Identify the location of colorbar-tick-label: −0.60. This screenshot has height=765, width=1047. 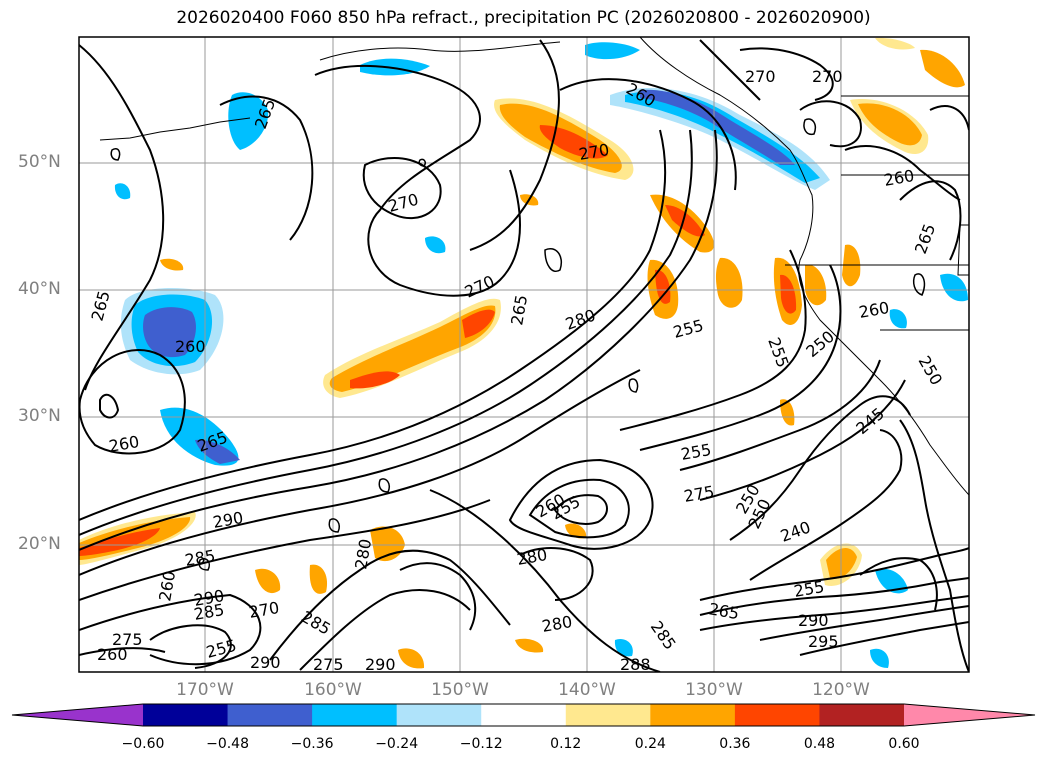
(143, 744).